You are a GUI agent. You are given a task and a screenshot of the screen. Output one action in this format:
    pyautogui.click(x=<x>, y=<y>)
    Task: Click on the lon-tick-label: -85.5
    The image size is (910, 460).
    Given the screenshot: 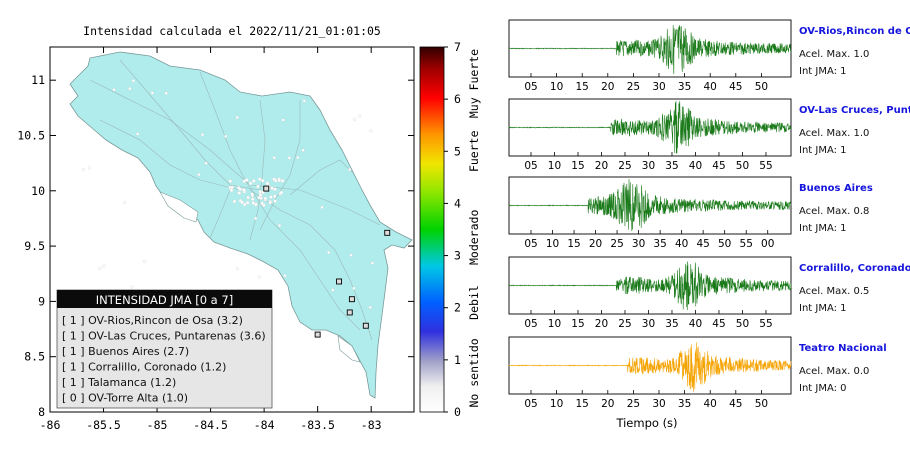 What is the action you would take?
    pyautogui.click(x=103, y=425)
    